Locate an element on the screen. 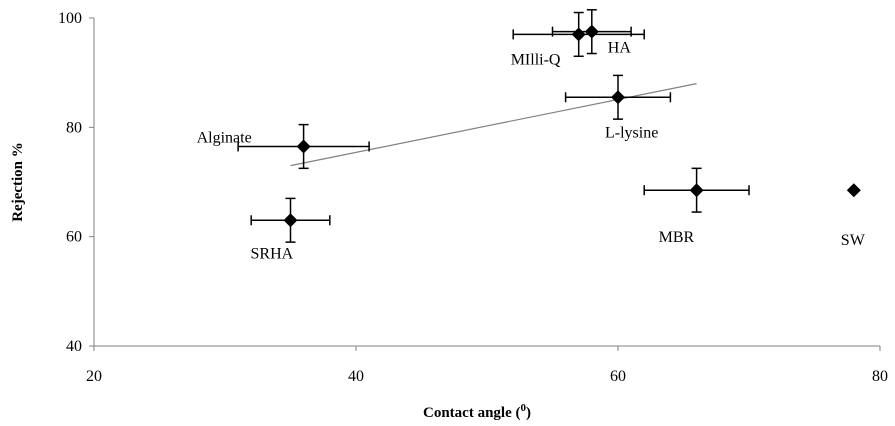  point-label: MIlli-Q is located at coordinates (536, 59).